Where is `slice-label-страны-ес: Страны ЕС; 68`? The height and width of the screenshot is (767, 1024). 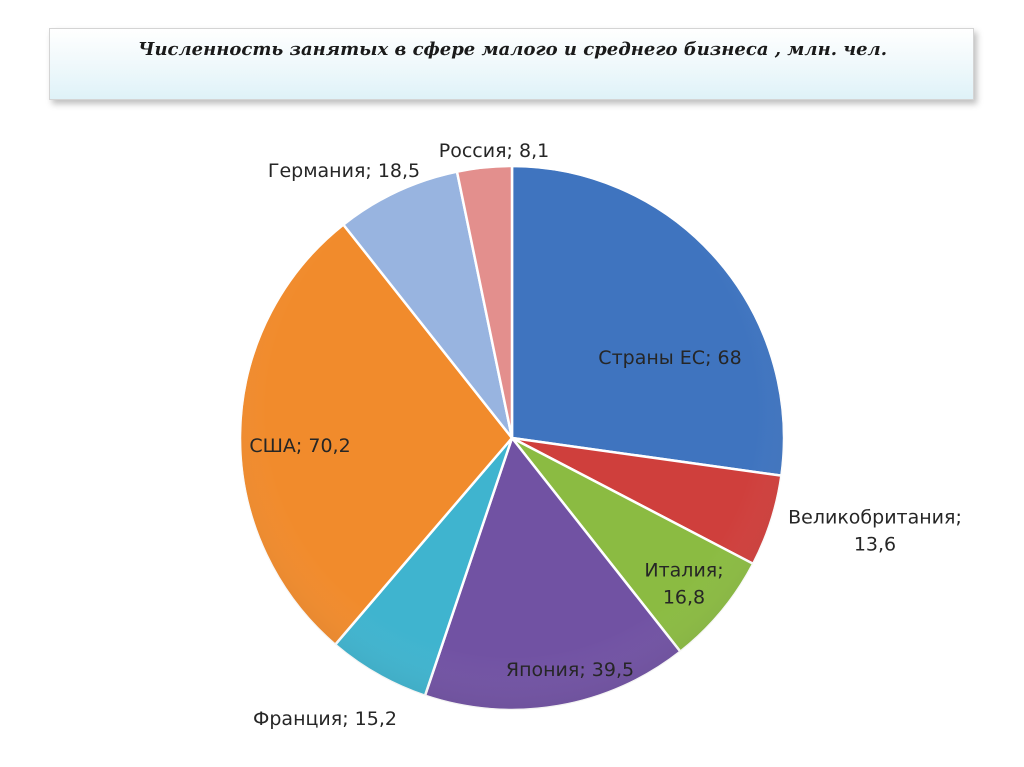 slice-label-страны-ес: Страны ЕС; 68 is located at coordinates (669, 358).